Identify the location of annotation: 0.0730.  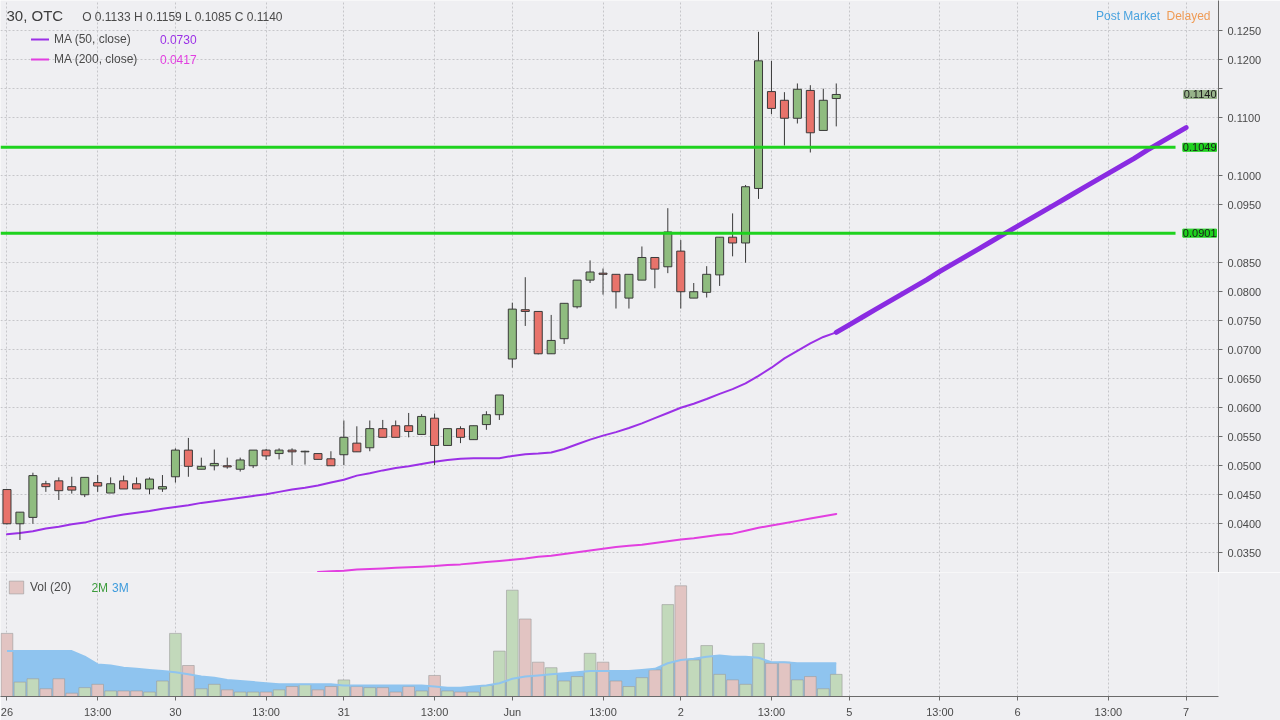
(178, 40).